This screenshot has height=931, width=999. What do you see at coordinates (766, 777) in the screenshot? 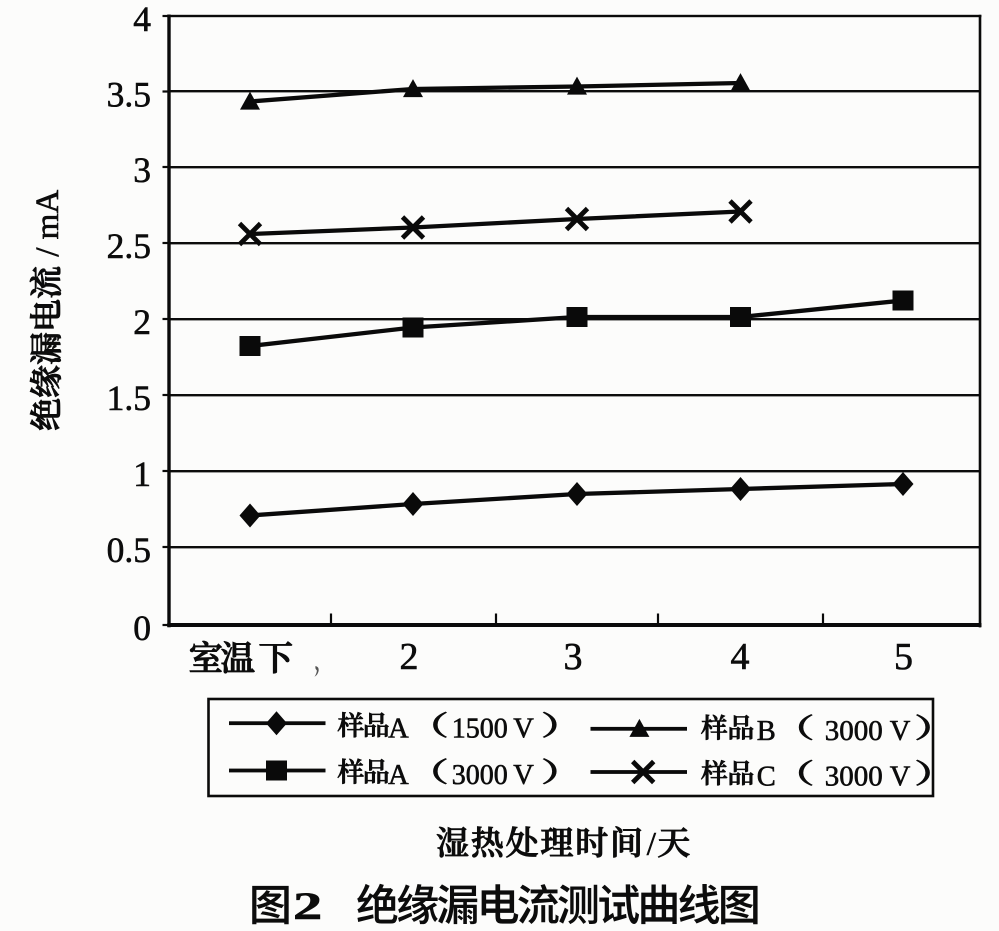
I see `svg-text: C` at bounding box center [766, 777].